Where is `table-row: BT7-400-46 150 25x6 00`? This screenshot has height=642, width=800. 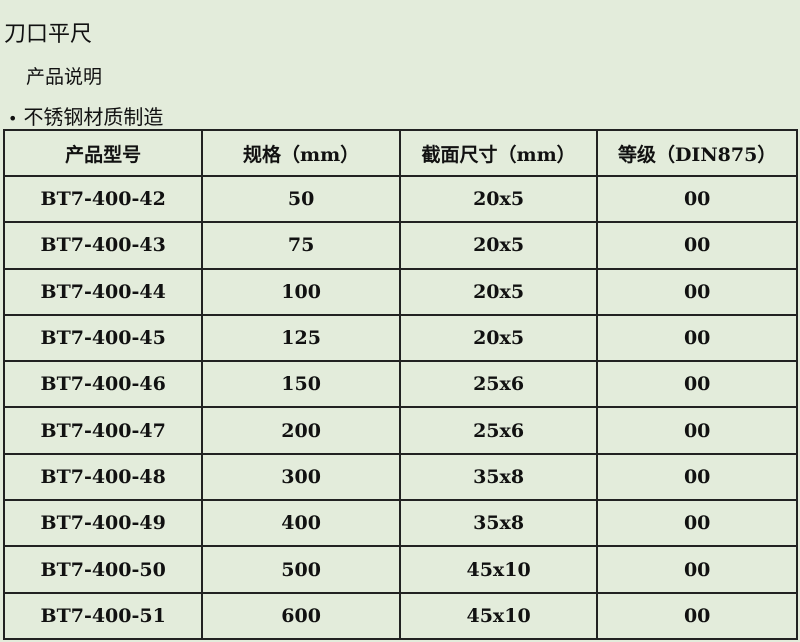 table-row: BT7-400-46 150 25x6 00 is located at coordinates (400, 384).